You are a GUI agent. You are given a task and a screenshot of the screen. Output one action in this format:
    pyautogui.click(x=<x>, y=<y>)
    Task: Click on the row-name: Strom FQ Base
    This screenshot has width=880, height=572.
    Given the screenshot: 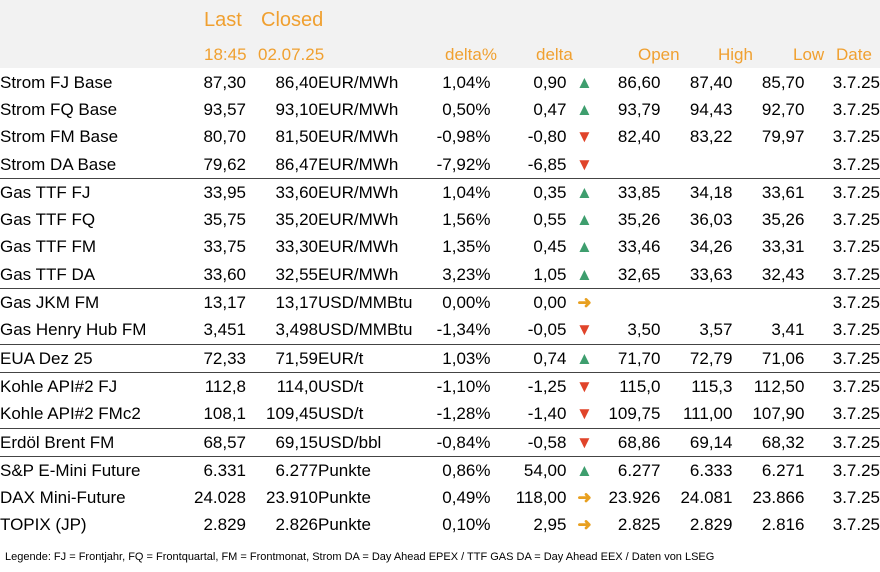 What is the action you would take?
    pyautogui.click(x=59, y=109)
    